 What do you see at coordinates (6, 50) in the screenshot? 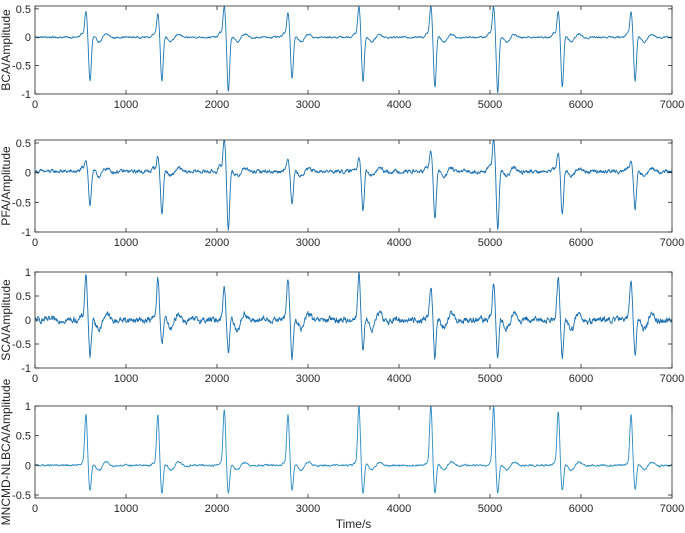
I see `y-axis-label: BCA/Amplitude` at bounding box center [6, 50].